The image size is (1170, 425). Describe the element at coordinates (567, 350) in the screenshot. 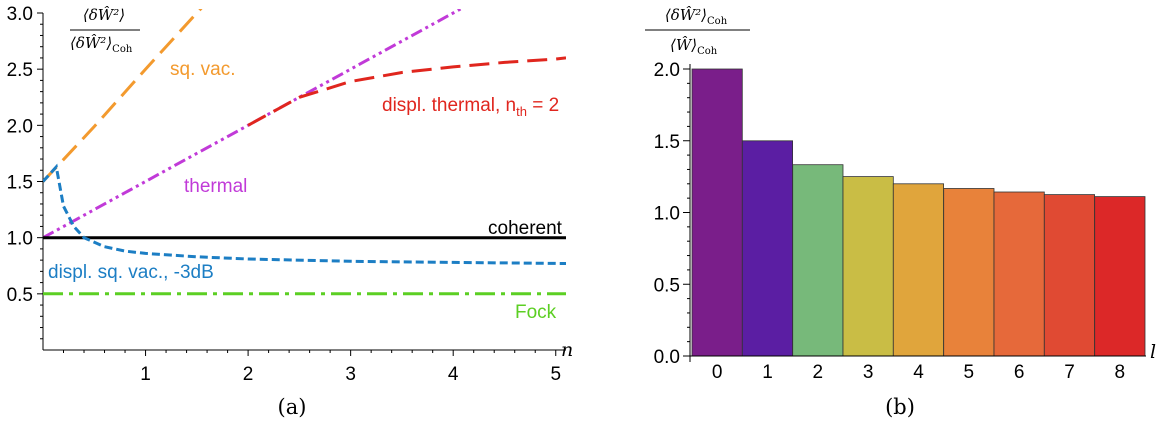

I see `x-axis-label: n` at that location.